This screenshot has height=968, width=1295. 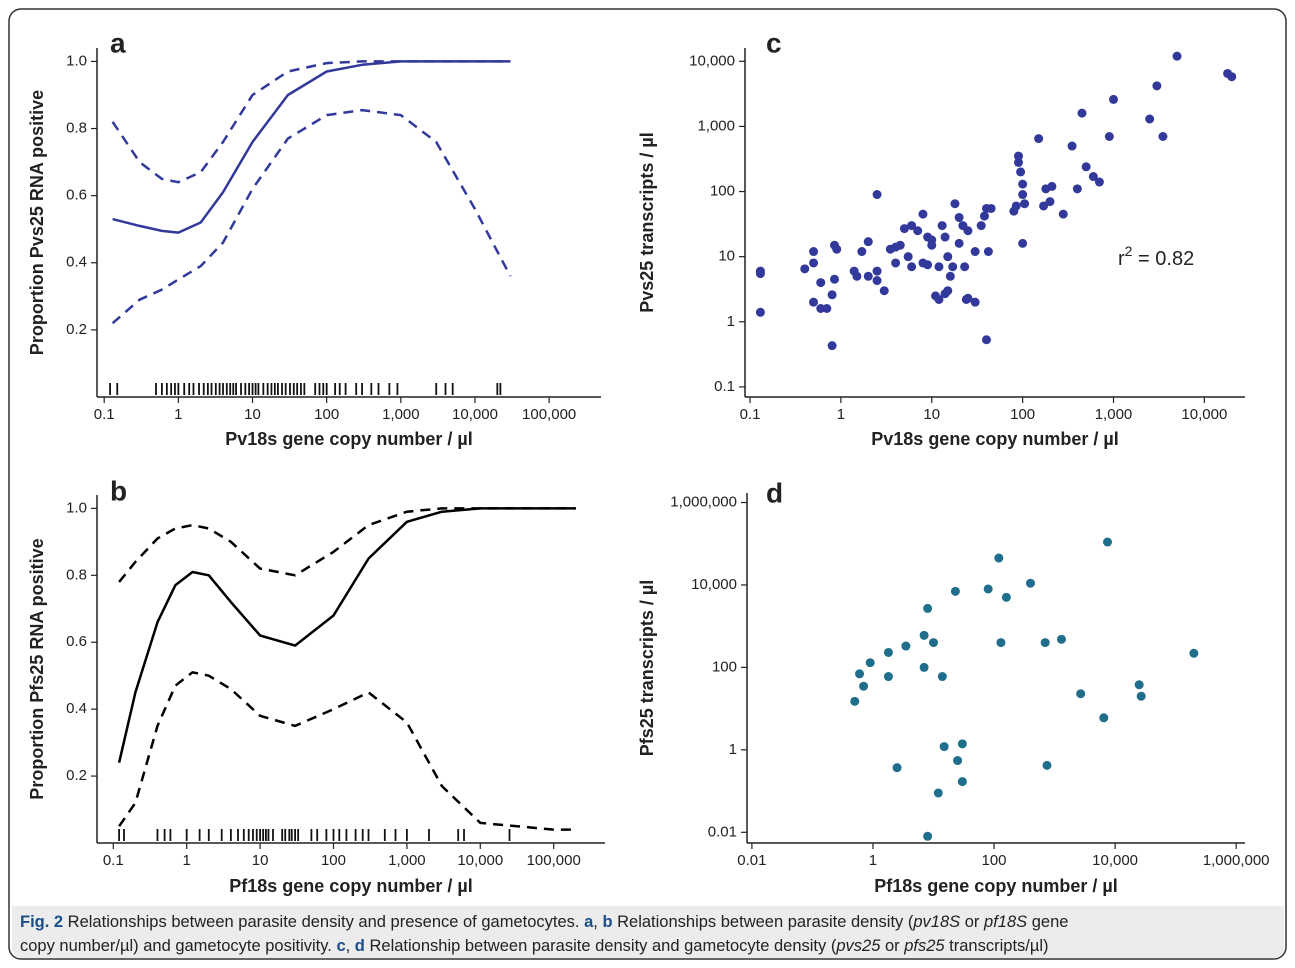 What do you see at coordinates (252, 414) in the screenshot?
I see `x-tick-label: 10` at bounding box center [252, 414].